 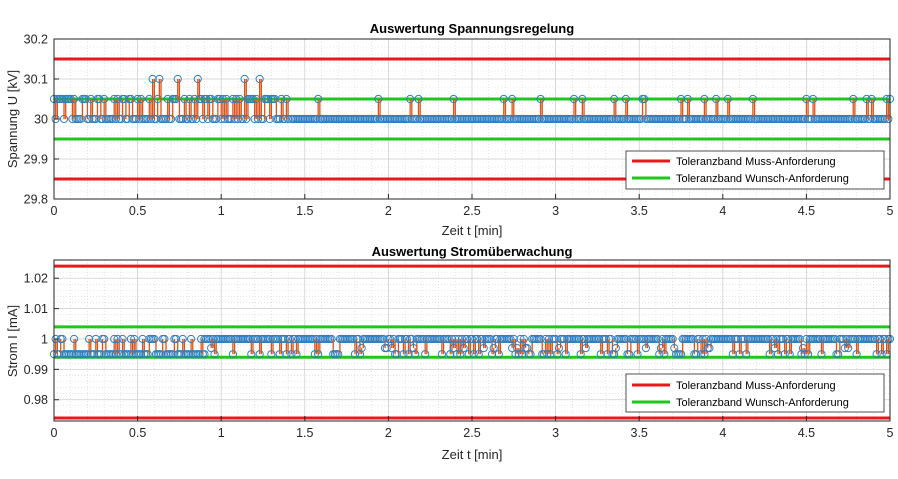 I want to click on current-measurements, so click(x=472, y=346).